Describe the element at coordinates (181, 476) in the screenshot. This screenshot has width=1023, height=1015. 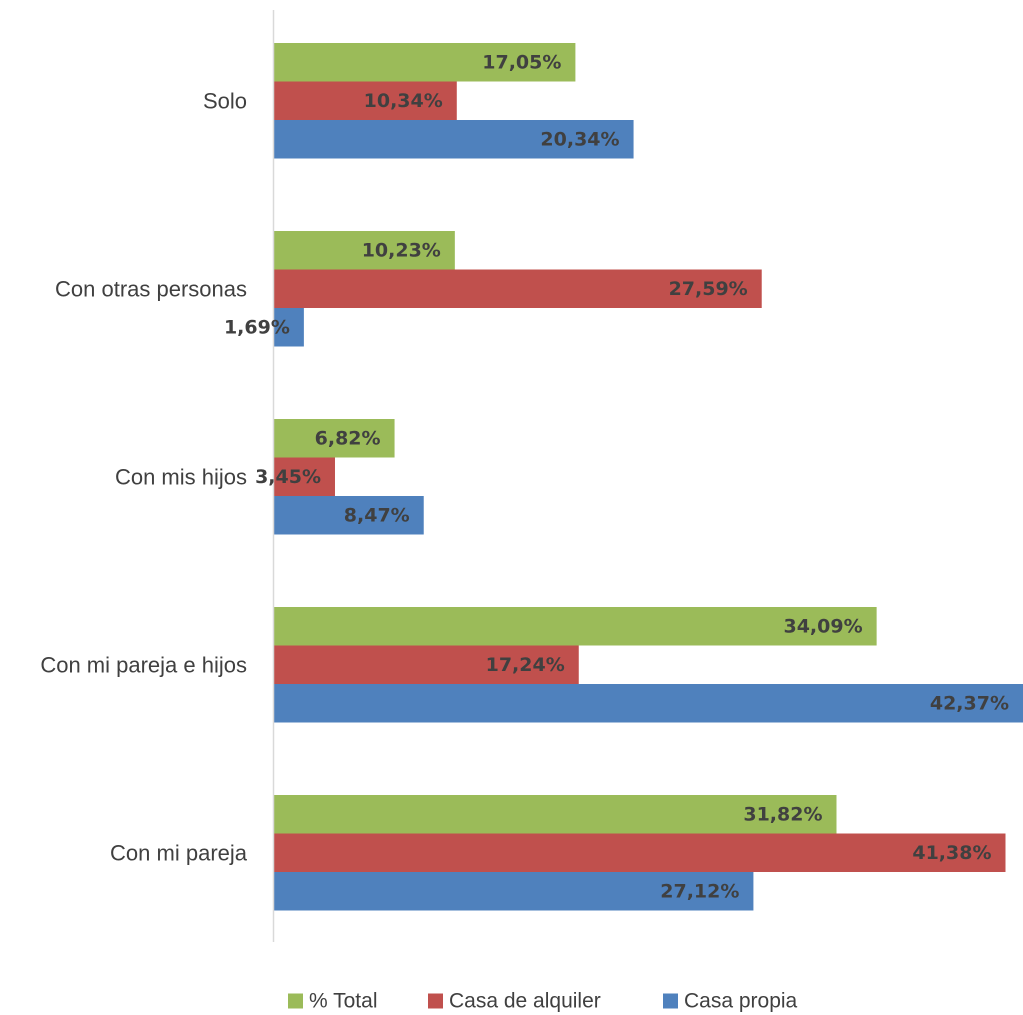
I see `category-label-con-mis-hijos: Con mis hijos` at that location.